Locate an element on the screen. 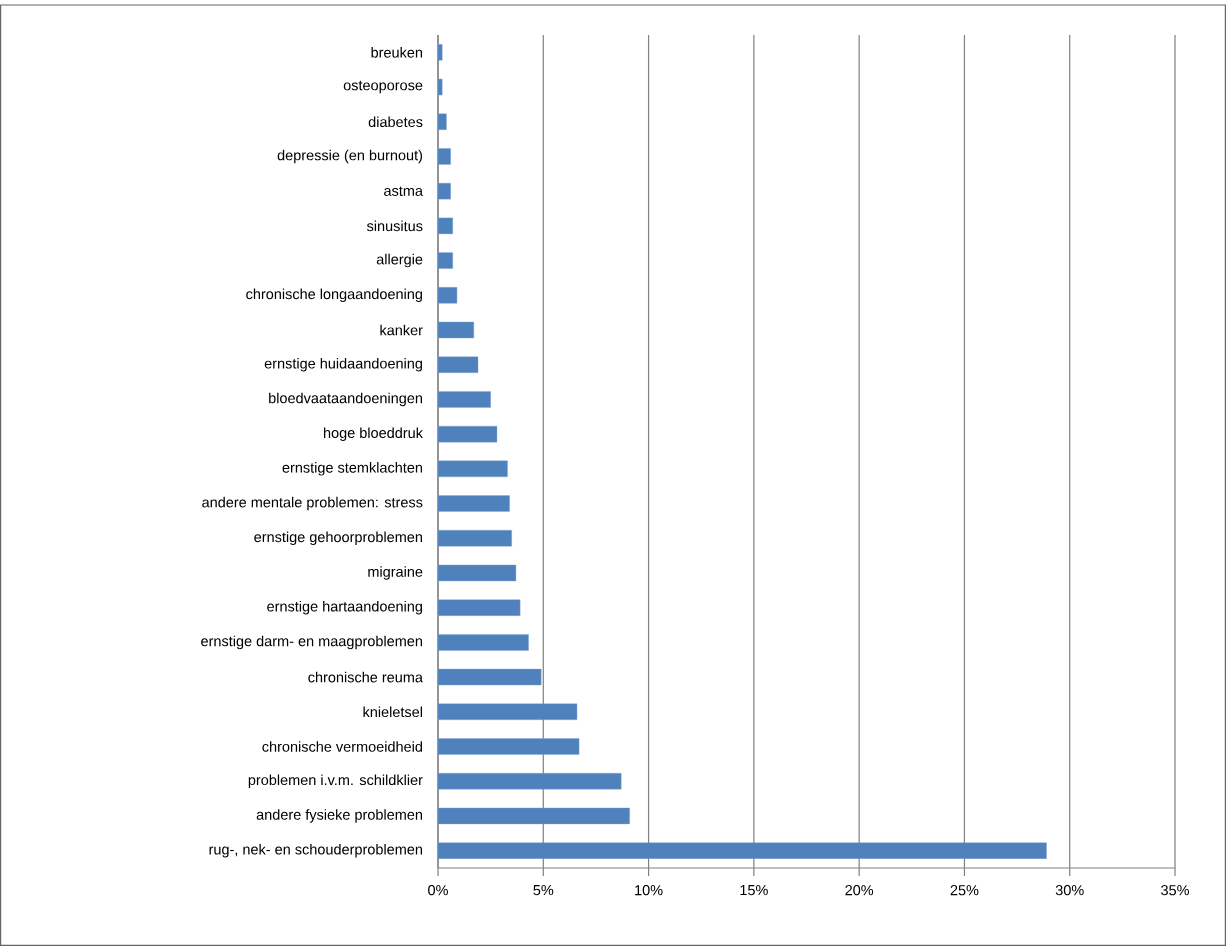 The width and height of the screenshot is (1226, 946). y-tick-label: ernstige stemklachten is located at coordinates (352, 469).